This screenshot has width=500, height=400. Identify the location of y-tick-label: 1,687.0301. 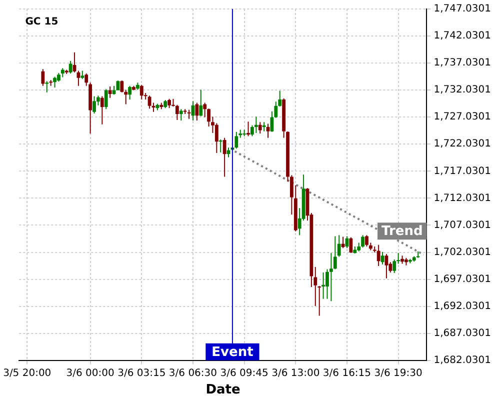
(463, 333).